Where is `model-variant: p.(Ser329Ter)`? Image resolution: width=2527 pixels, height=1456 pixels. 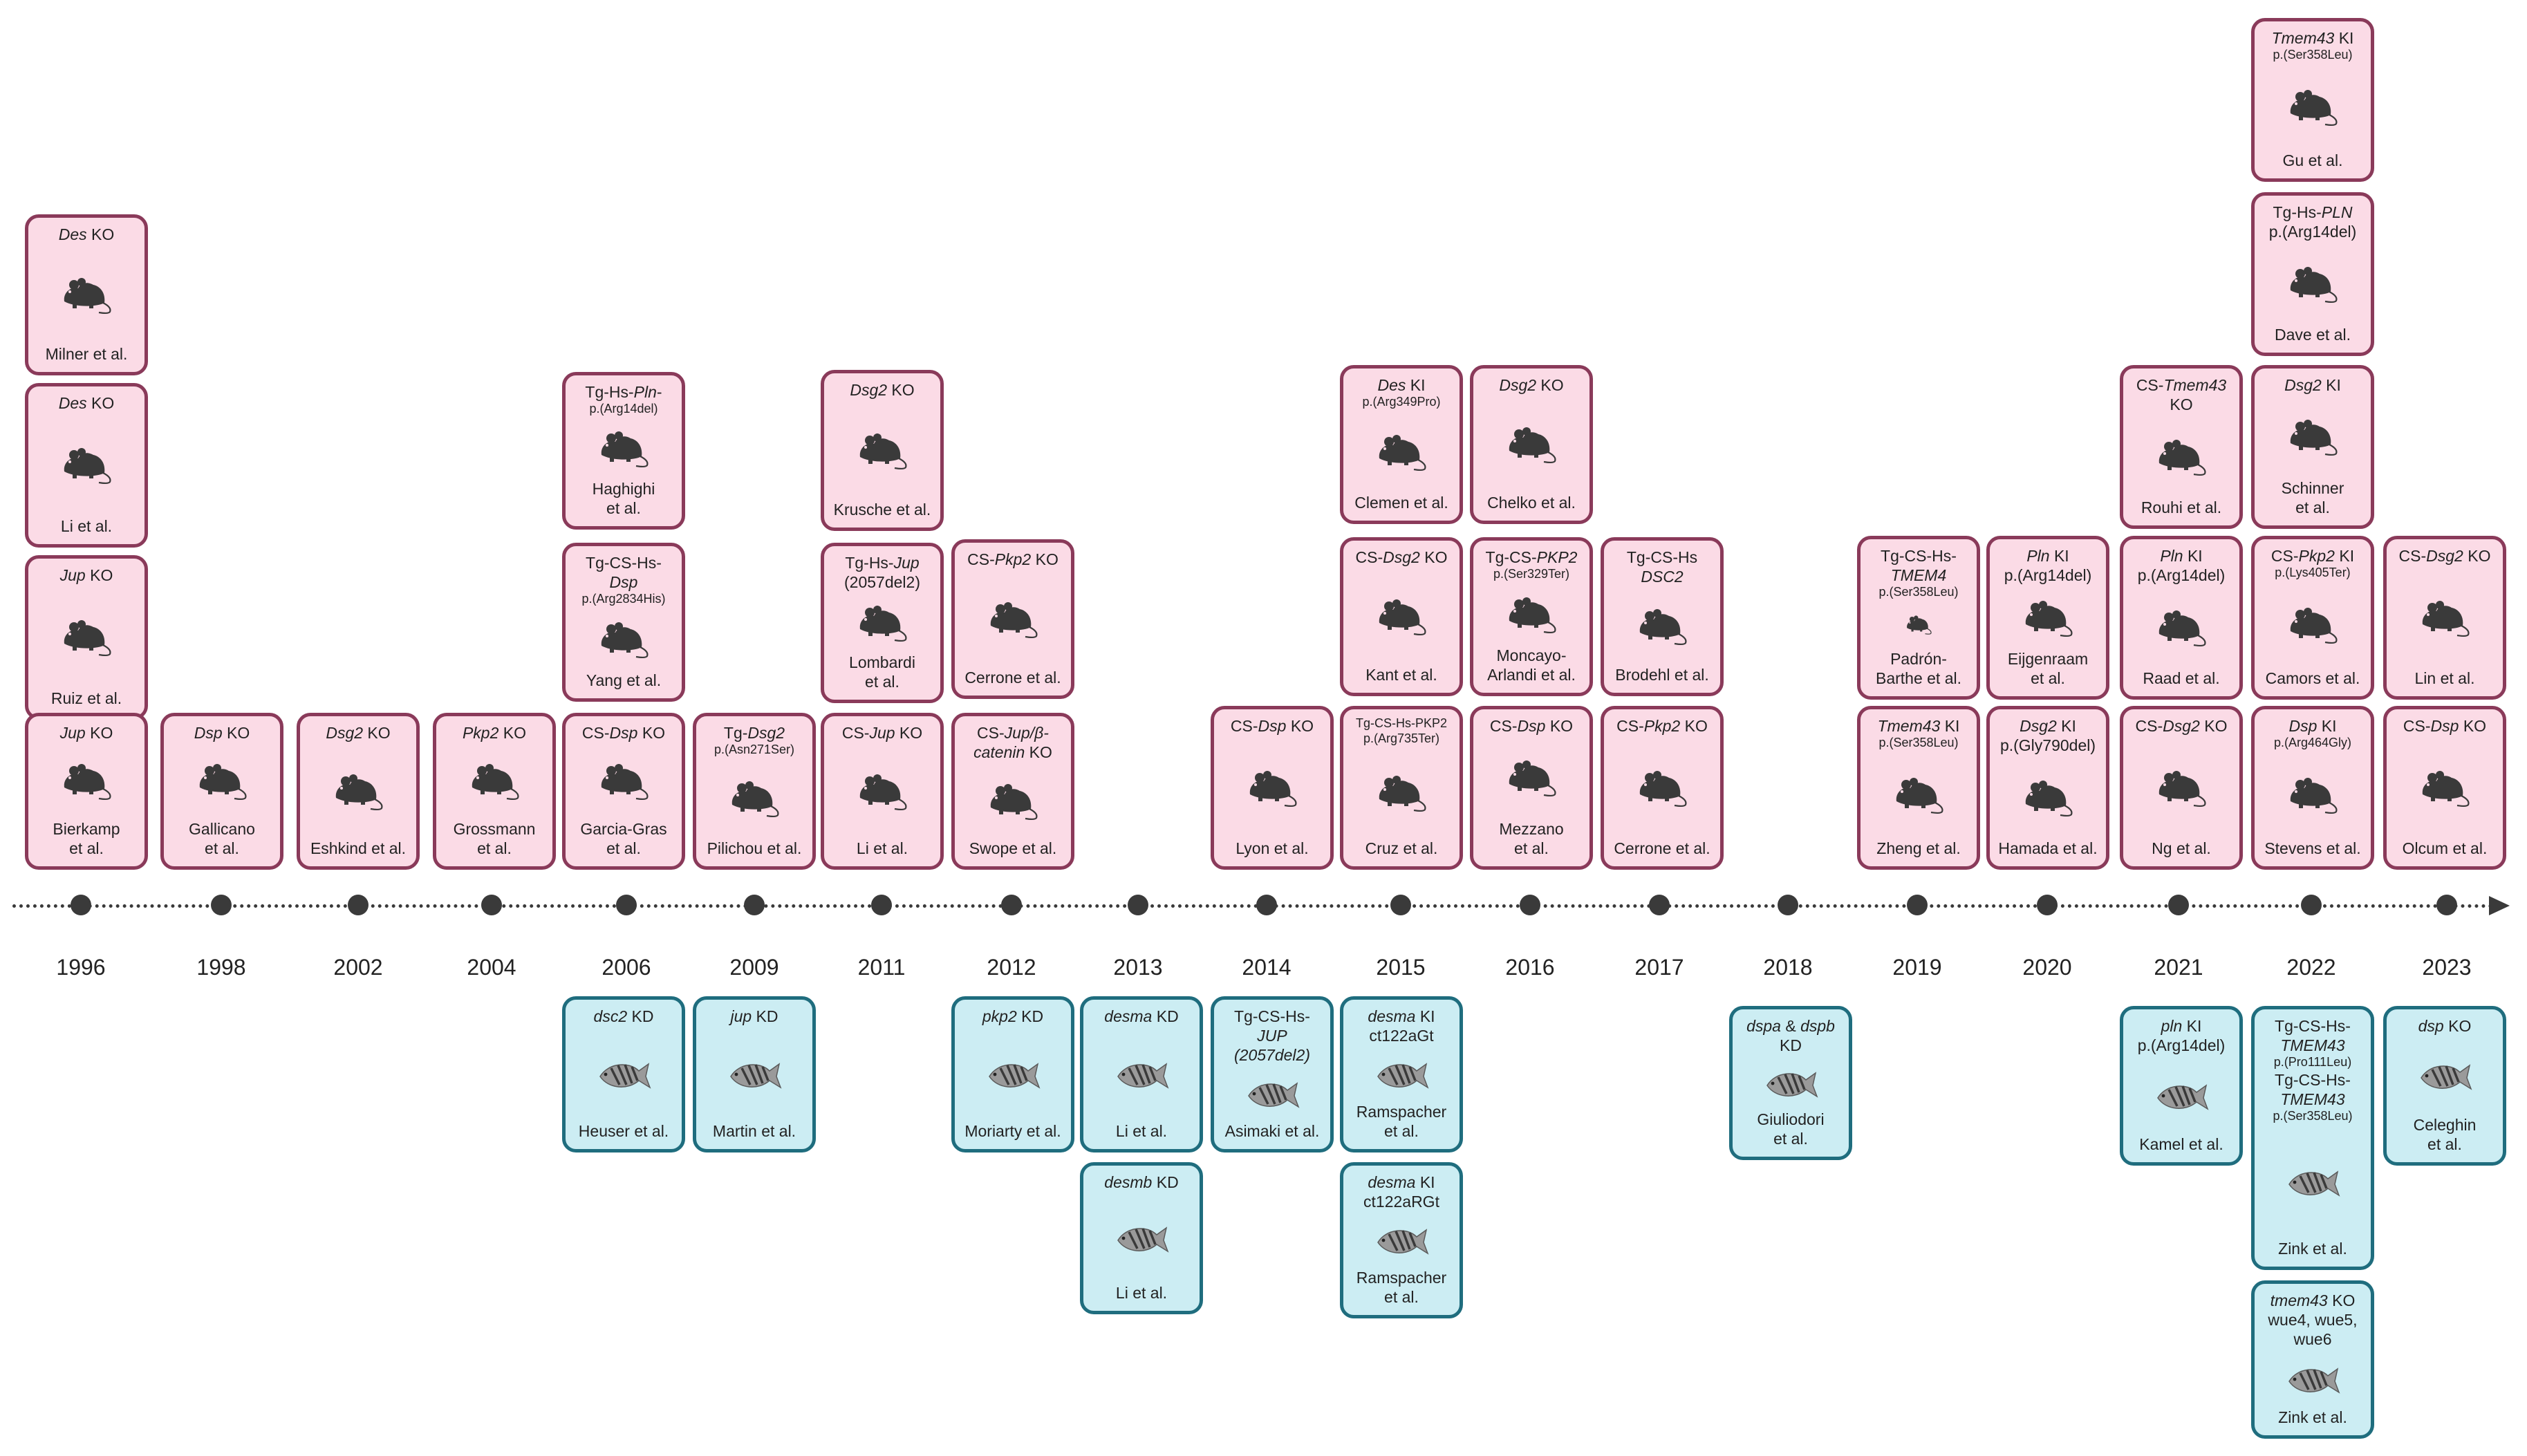 model-variant: p.(Ser329Ter) is located at coordinates (1531, 574).